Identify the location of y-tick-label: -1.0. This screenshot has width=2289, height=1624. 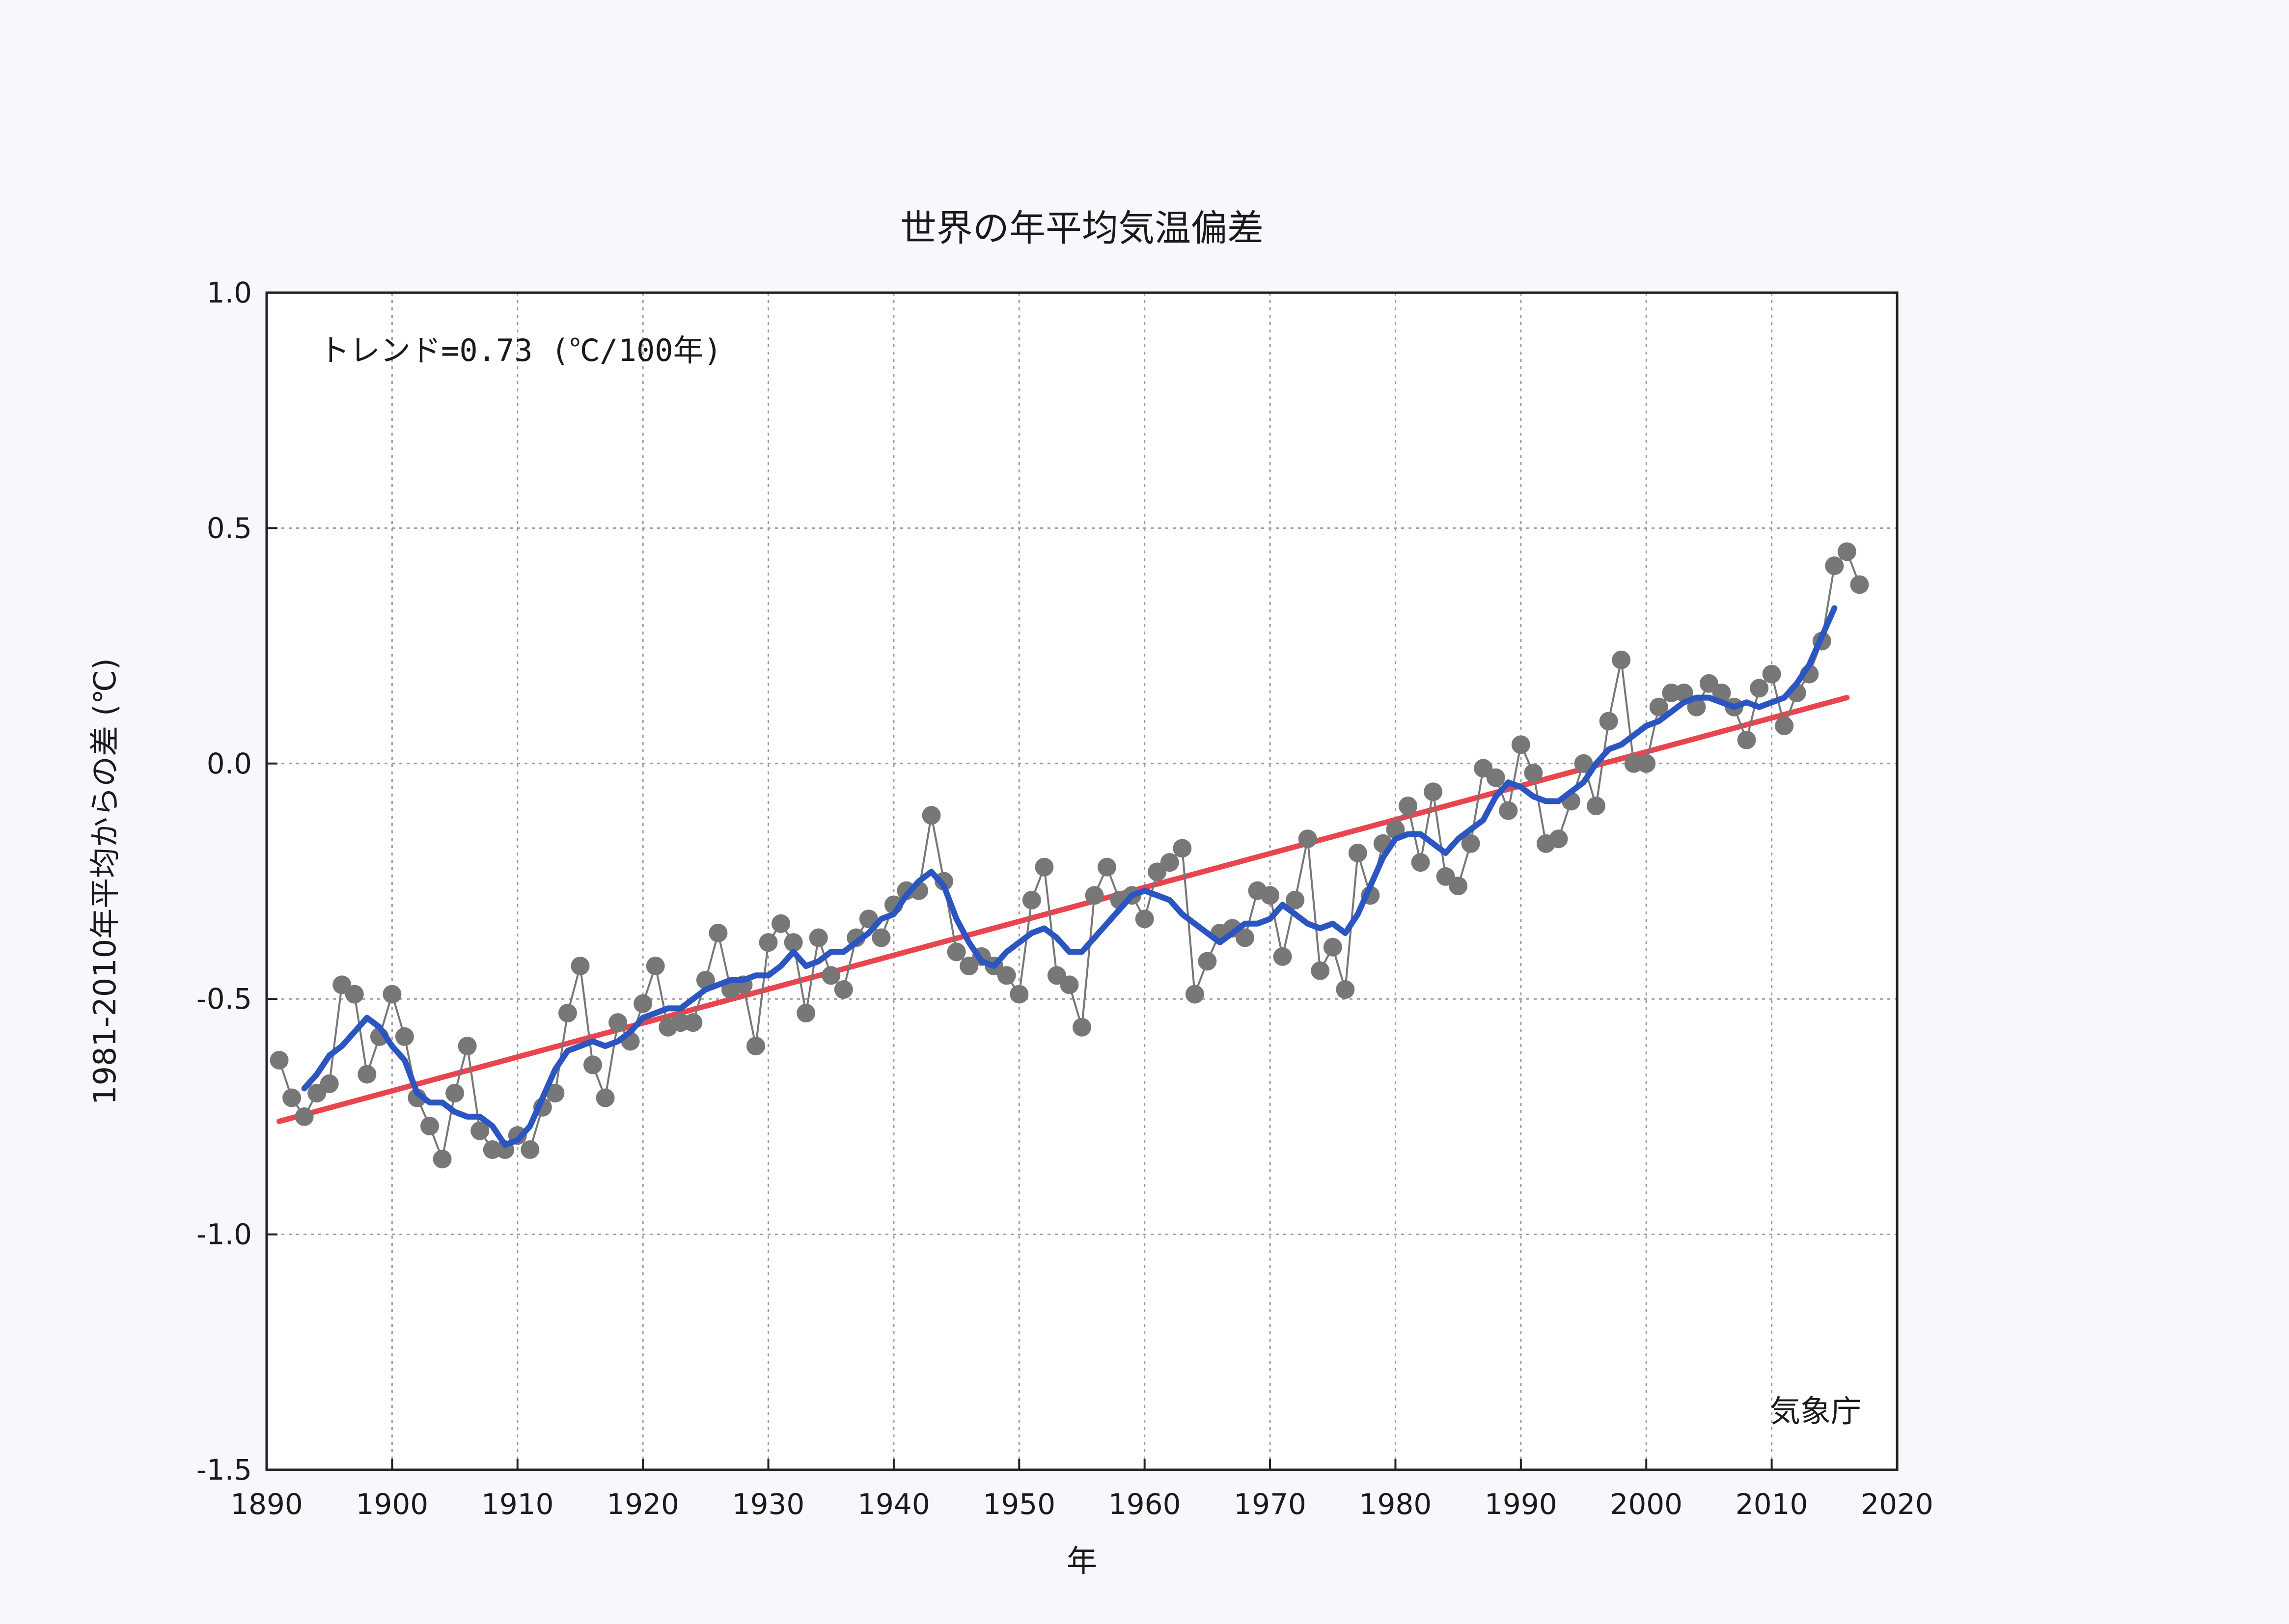
(224, 1234).